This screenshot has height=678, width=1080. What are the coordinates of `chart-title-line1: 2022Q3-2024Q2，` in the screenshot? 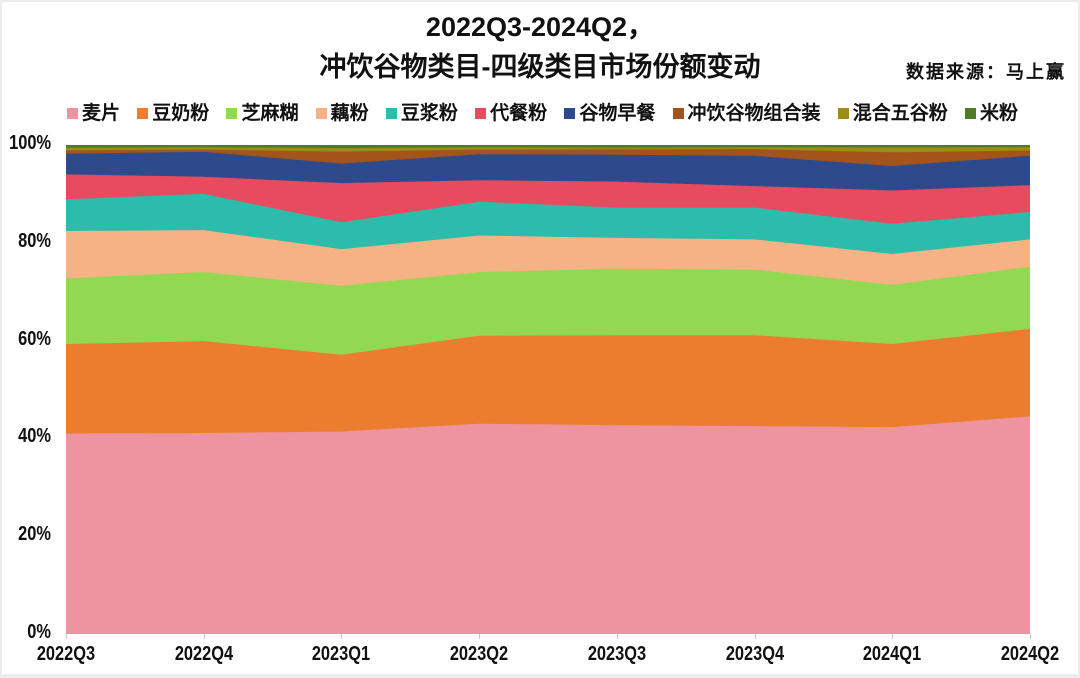 It's located at (540, 27).